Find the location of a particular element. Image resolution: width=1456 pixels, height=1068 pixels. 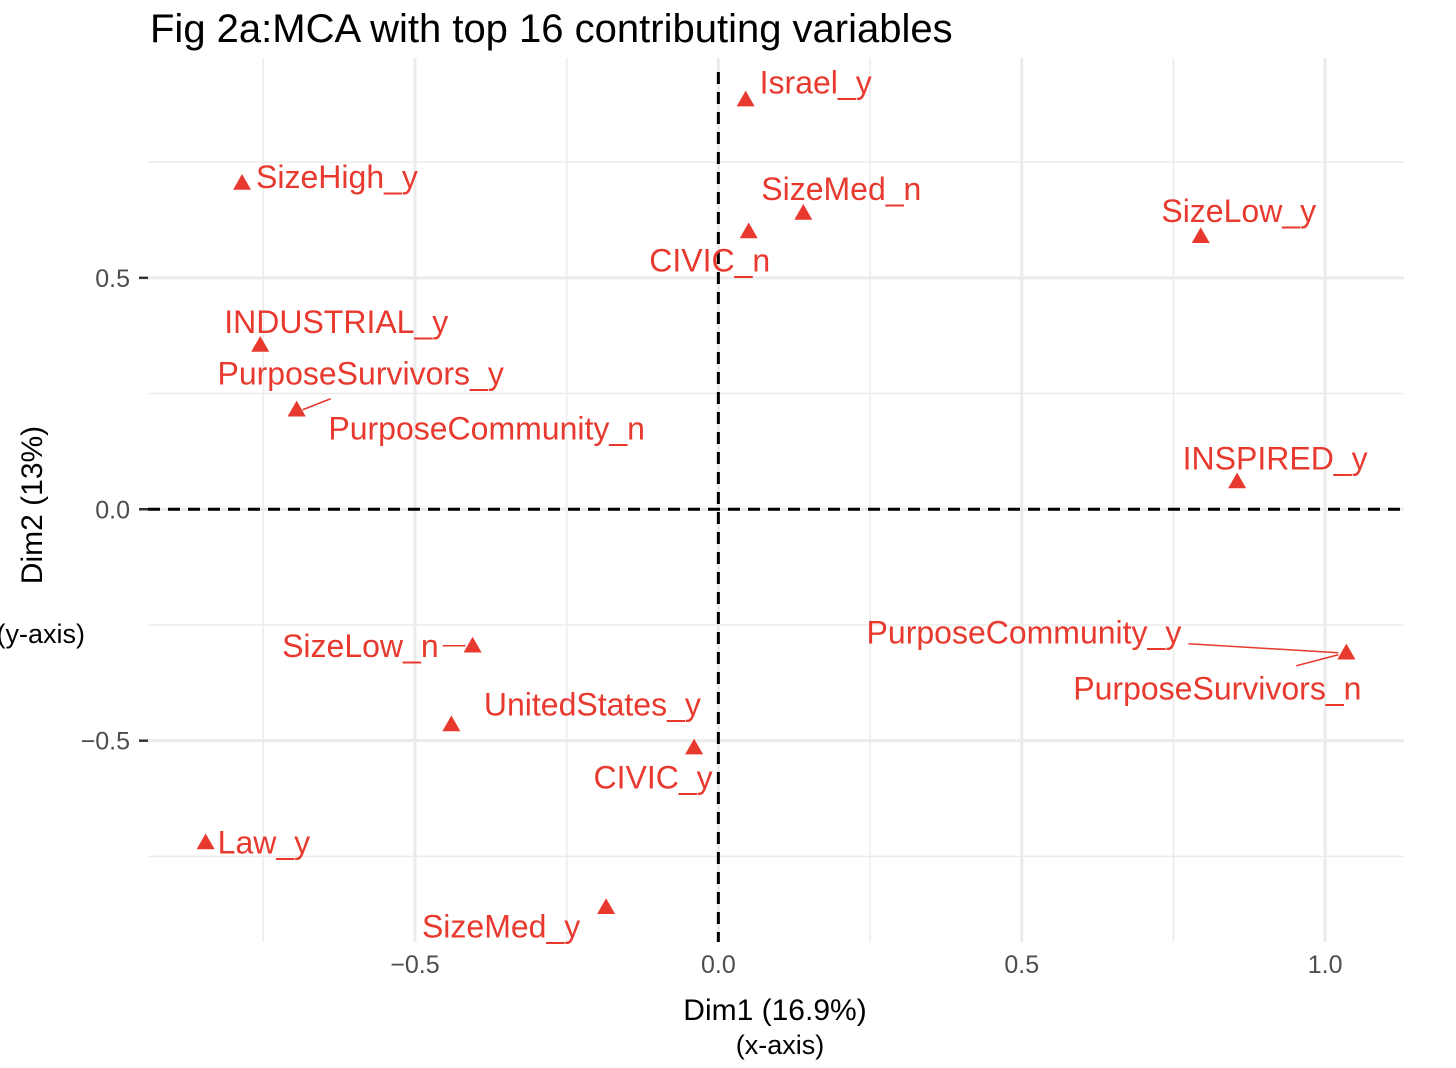

point-label-sizelow-n: SizeLow_n is located at coordinates (360, 646).